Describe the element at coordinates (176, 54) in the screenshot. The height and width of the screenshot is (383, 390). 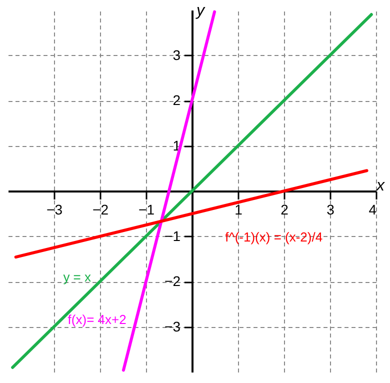
I see `y-tick-label: 3` at that location.